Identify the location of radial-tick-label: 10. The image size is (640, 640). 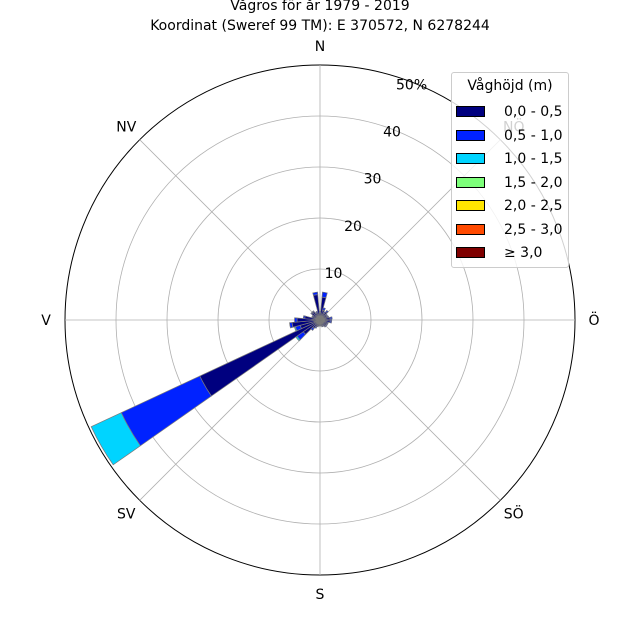
(334, 274).